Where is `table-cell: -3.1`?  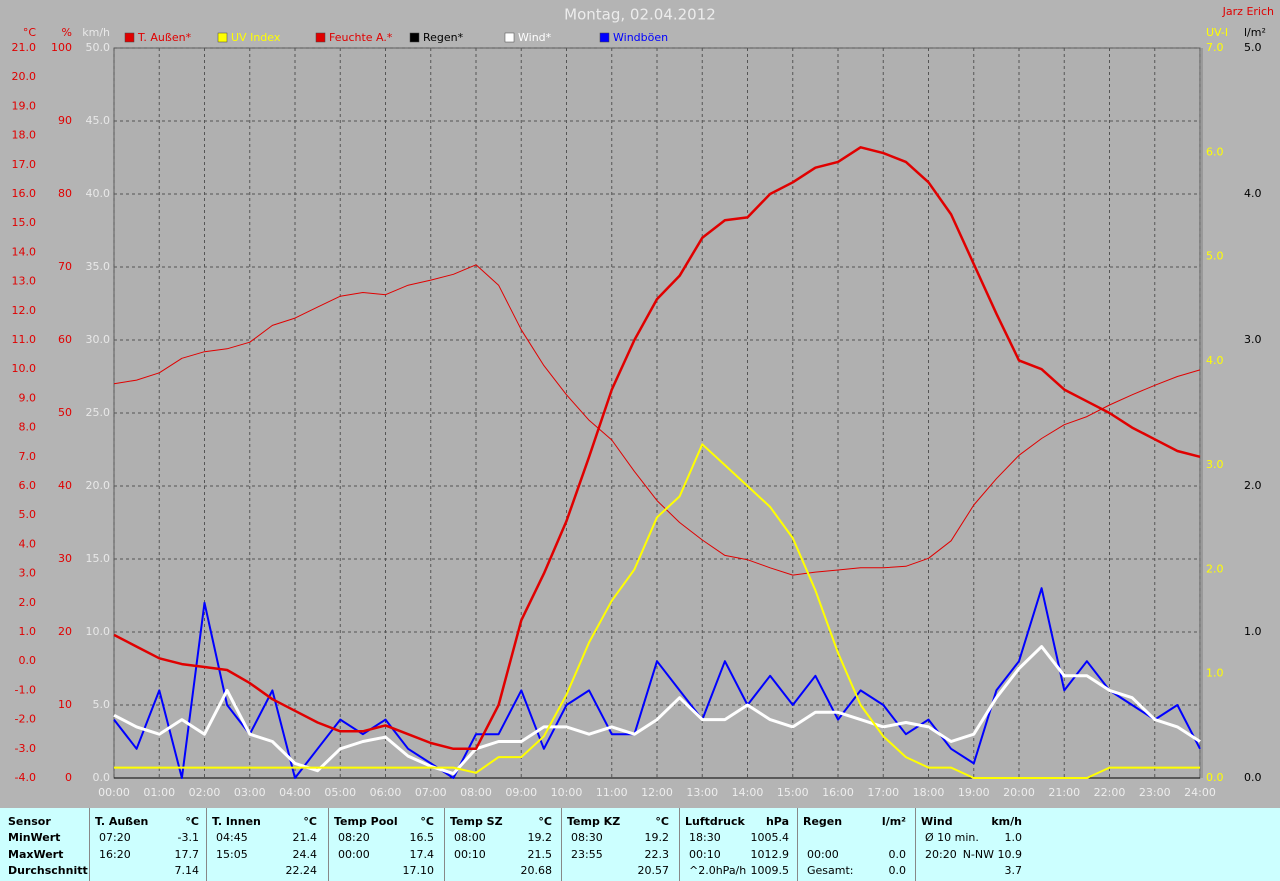 table-cell: -3.1 is located at coordinates (188, 837).